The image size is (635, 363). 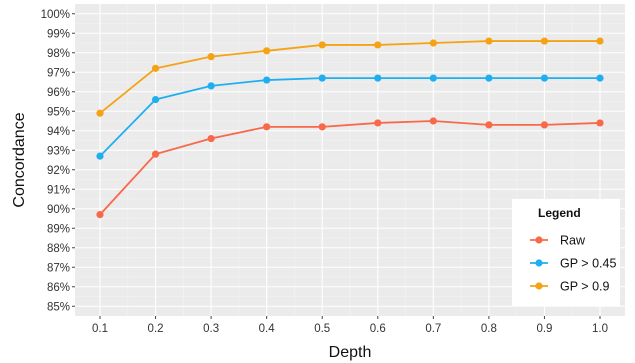 I want to click on x-tick-label: 0.2, so click(x=156, y=329).